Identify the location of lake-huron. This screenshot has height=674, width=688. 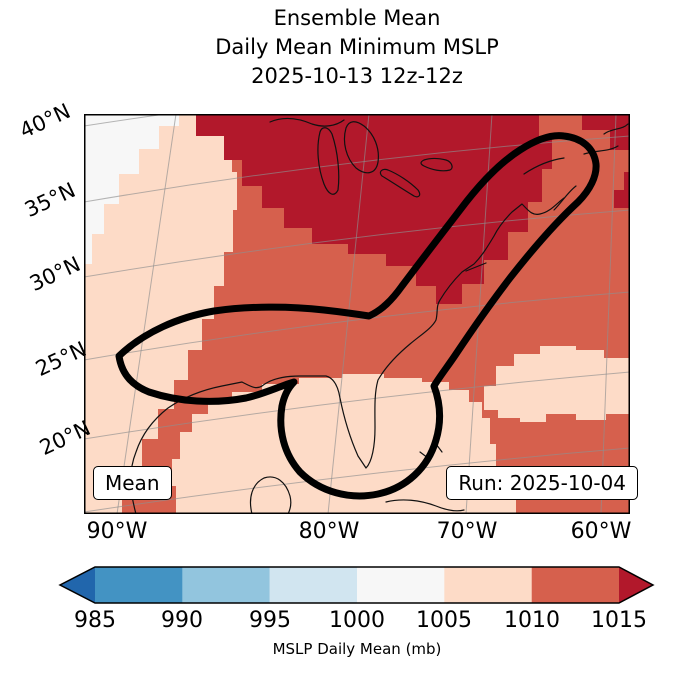
(361, 147).